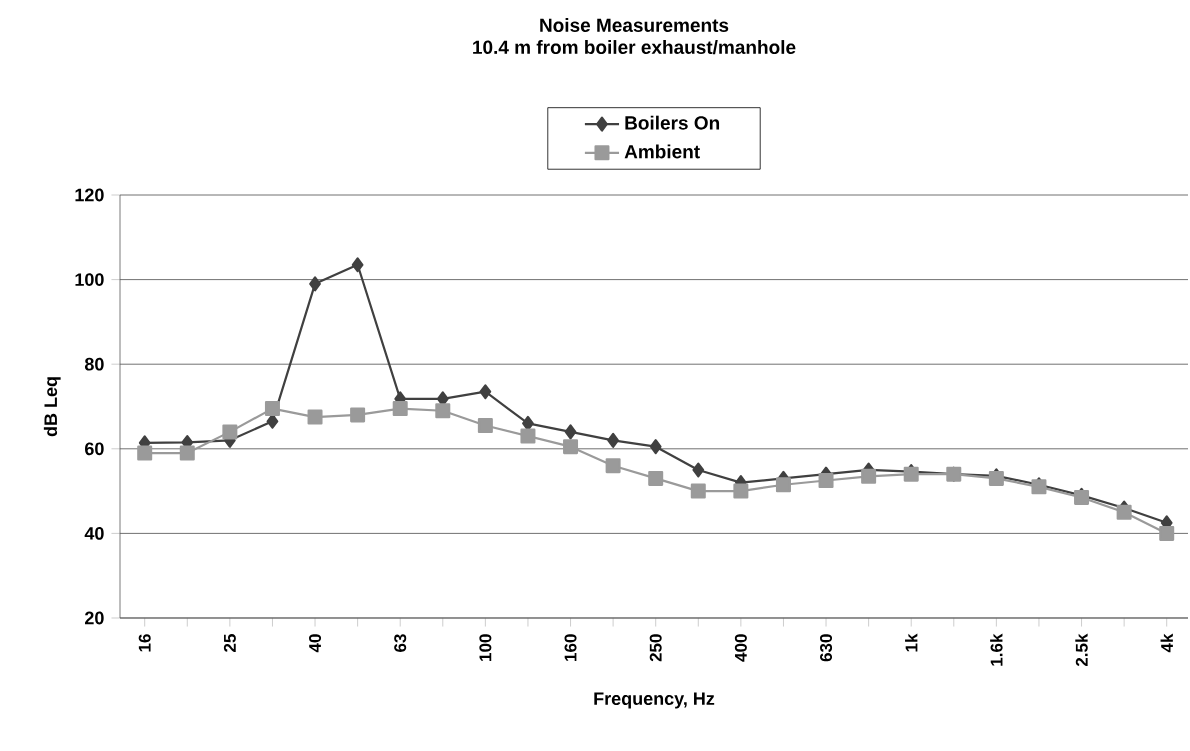 Image resolution: width=1190 pixels, height=751 pixels. Describe the element at coordinates (570, 647) in the screenshot. I see `x-tick-label: 160` at that location.